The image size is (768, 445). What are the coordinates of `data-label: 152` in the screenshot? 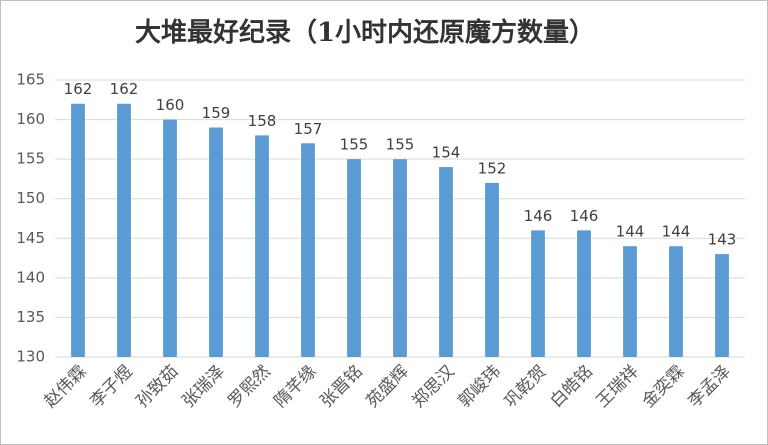 It's located at (492, 168).